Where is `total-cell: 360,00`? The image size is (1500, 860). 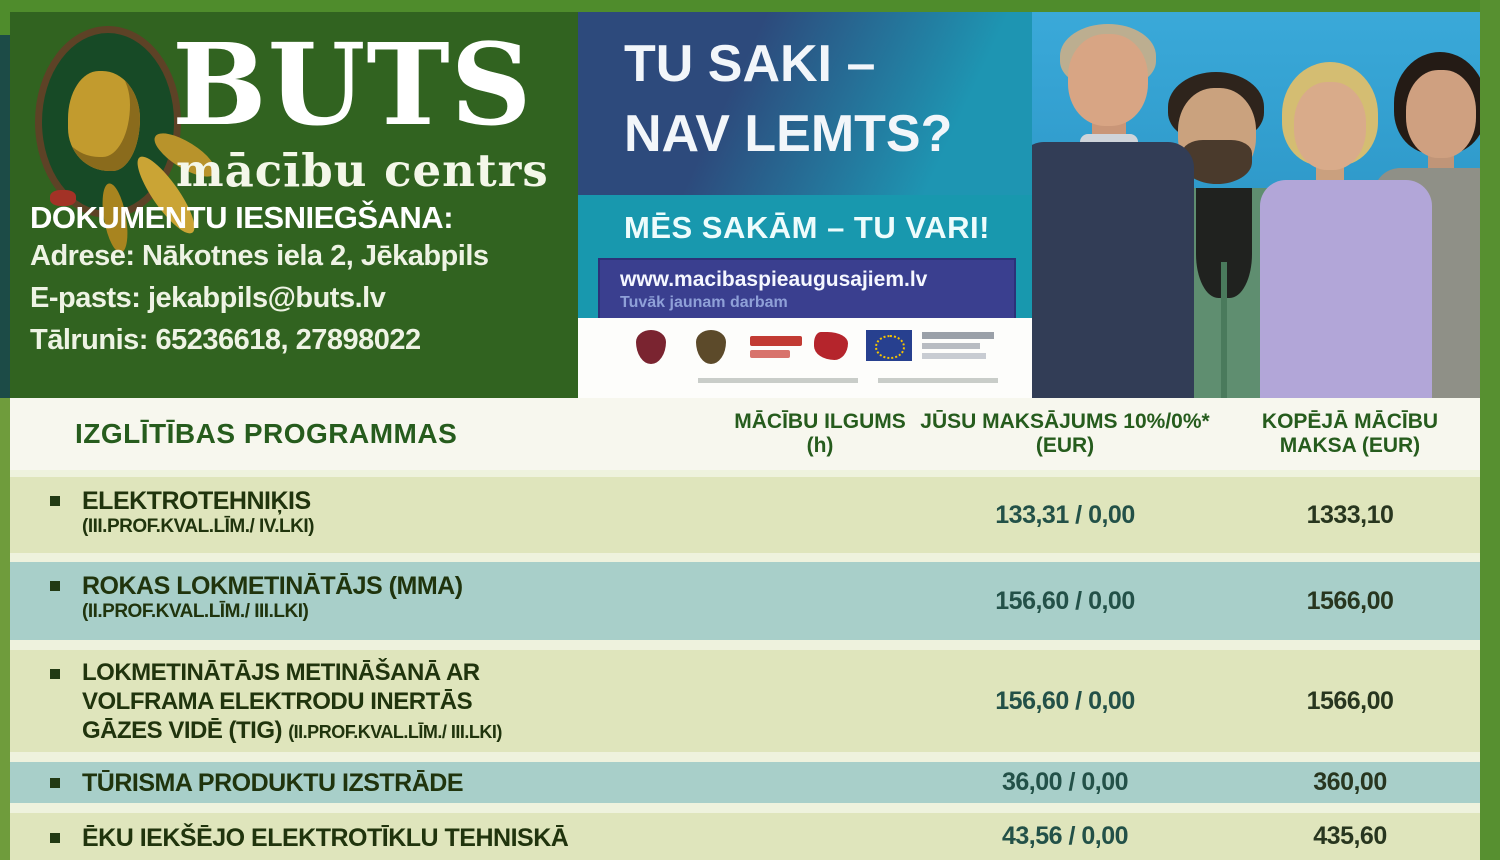 total-cell: 360,00 is located at coordinates (1350, 782).